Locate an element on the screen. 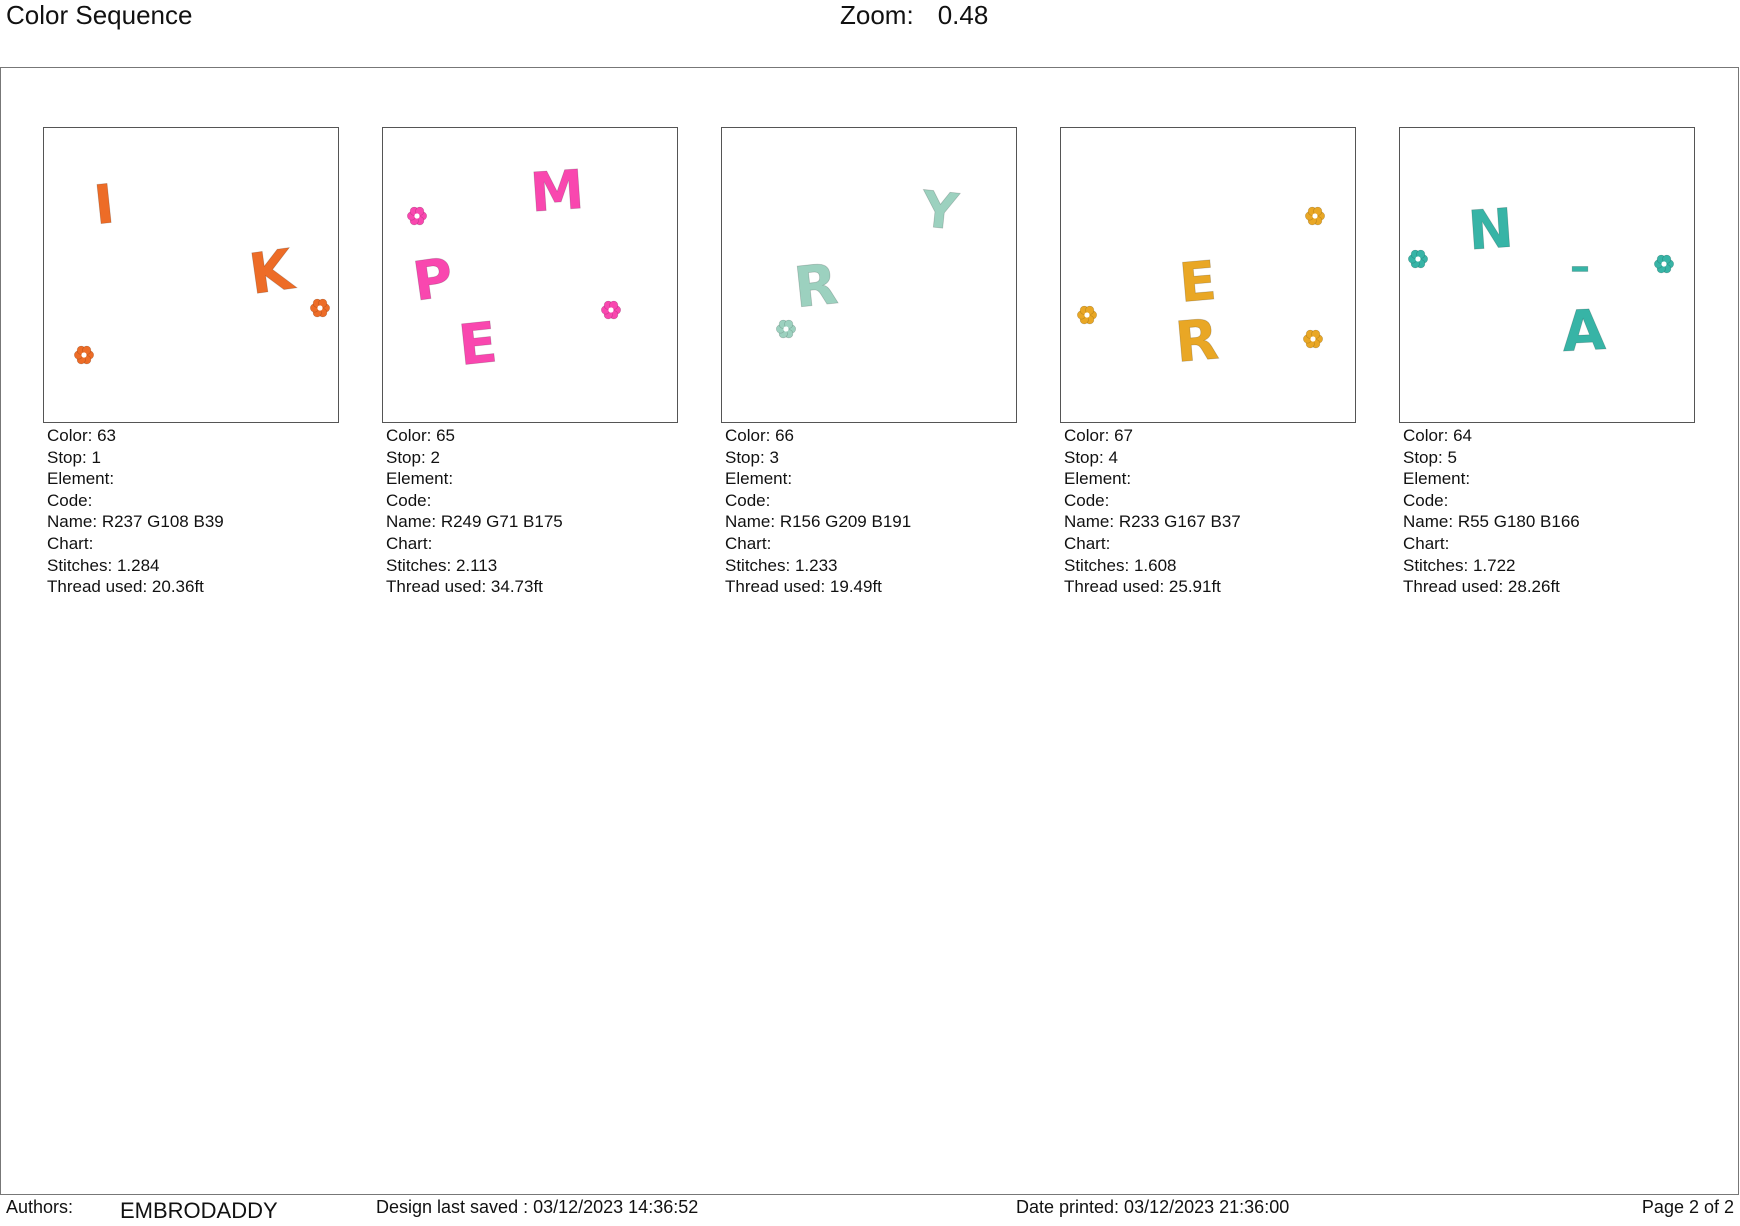 This screenshot has height=1226, width=1740. info-name: Name: R156 G209 B191 is located at coordinates (818, 522).